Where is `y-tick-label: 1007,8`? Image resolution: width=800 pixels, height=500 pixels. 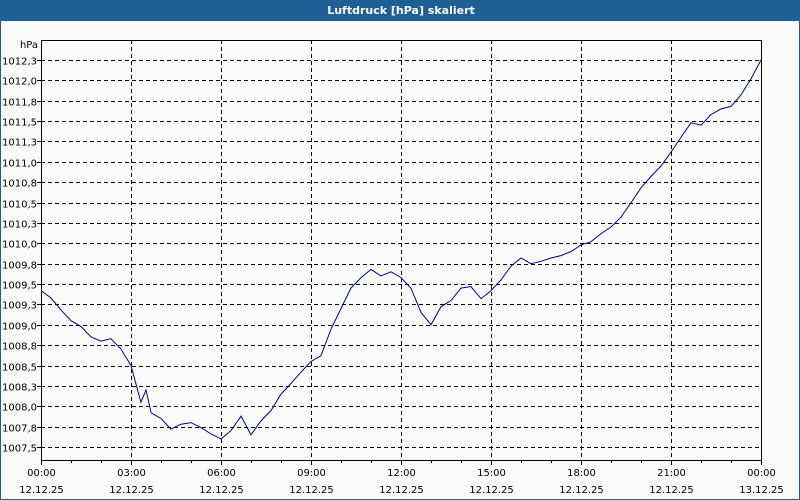
y-tick-label: 1007,8 is located at coordinates (19, 429).